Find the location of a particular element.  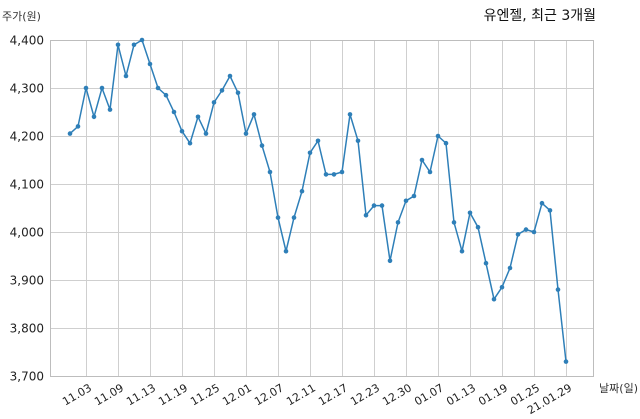

x-tick-label: 12.17 is located at coordinates (333, 394).